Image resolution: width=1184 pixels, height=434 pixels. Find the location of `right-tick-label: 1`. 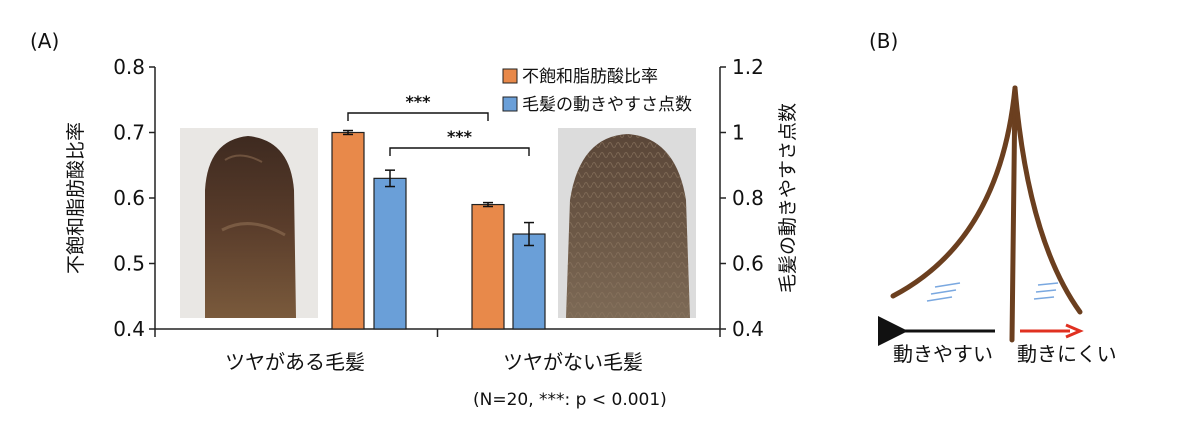

right-tick-label: 1 is located at coordinates (738, 133).